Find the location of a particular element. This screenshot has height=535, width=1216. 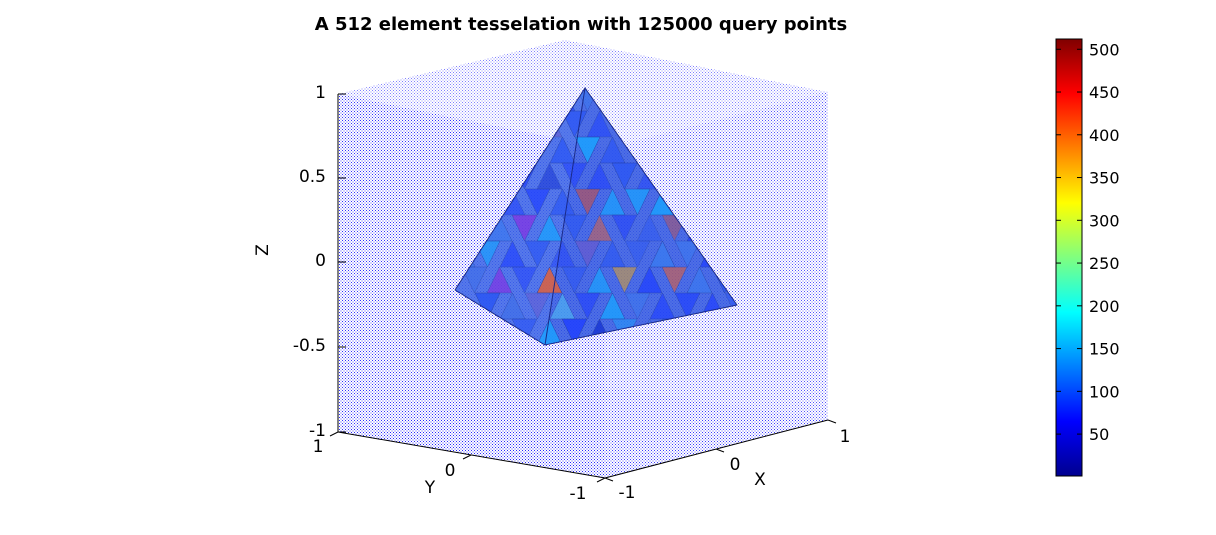

x-axis-label: X is located at coordinates (760, 480).